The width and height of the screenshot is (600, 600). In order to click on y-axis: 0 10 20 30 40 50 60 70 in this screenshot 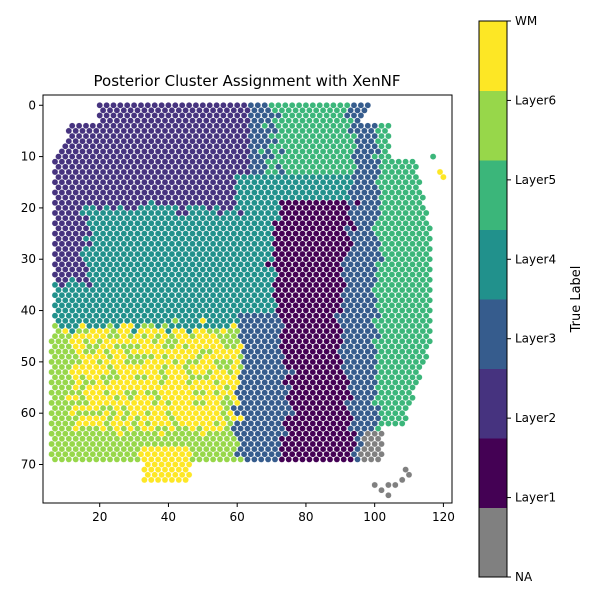, I will do `click(32, 285)`.